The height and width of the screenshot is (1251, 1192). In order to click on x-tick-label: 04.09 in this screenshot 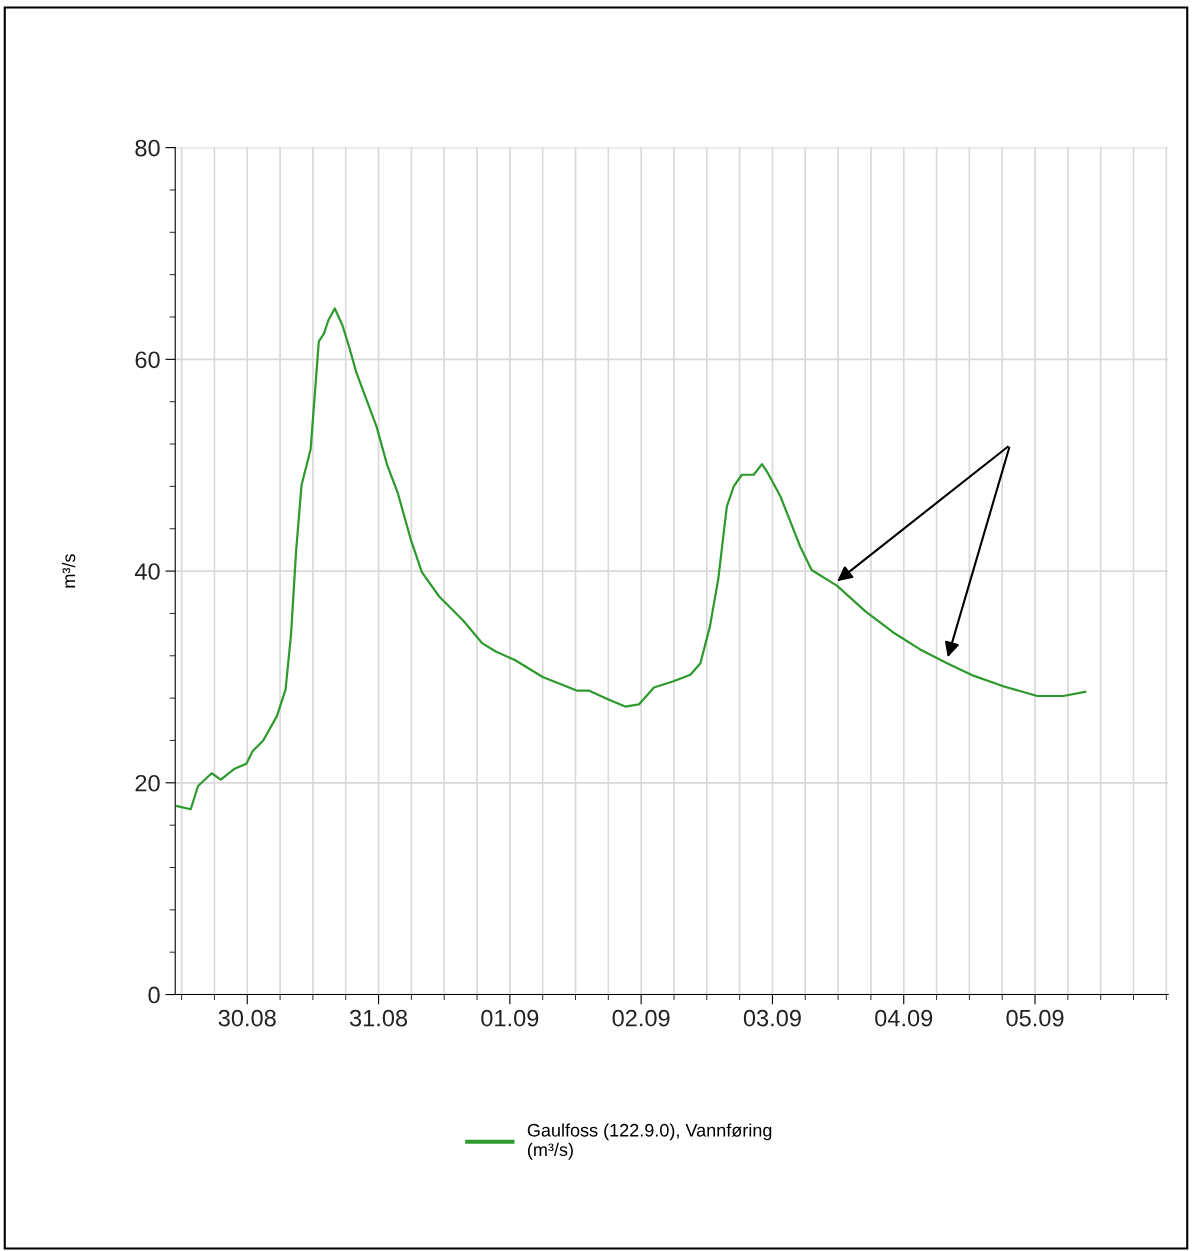, I will do `click(904, 1018)`.